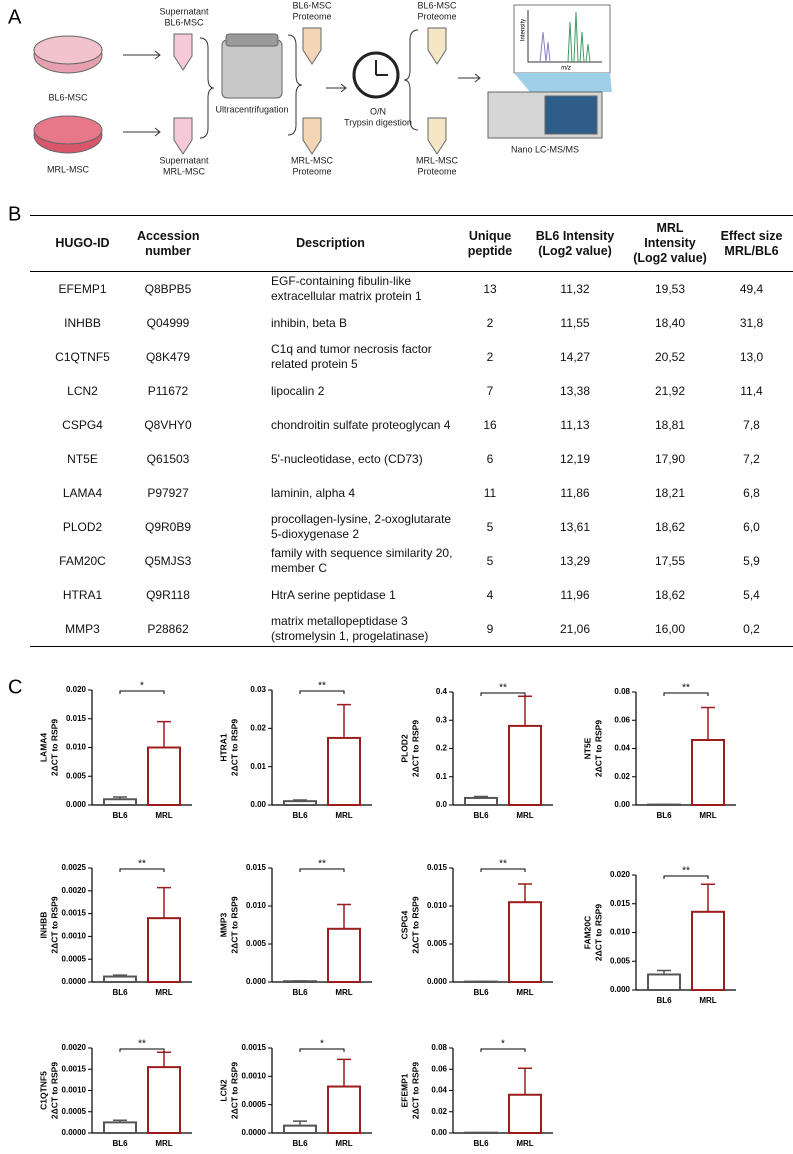  I want to click on brace, so click(207, 88).